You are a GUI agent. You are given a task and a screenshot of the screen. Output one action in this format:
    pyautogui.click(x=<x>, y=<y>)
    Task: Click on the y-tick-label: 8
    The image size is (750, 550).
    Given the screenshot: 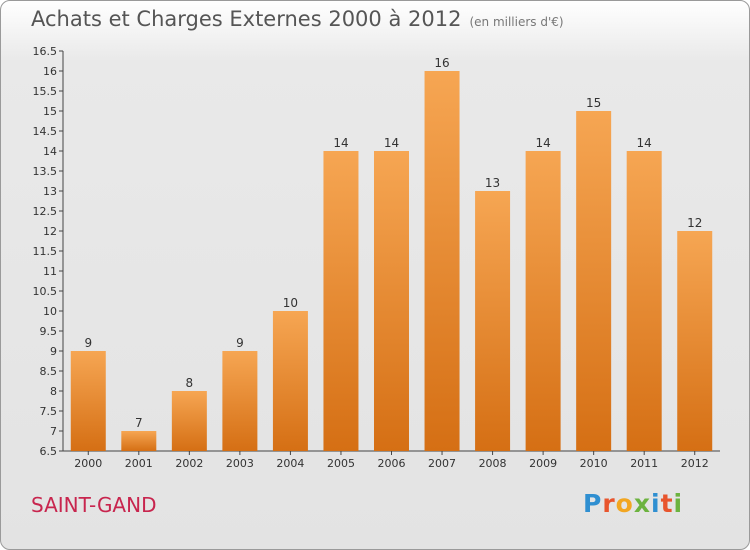 What is the action you would take?
    pyautogui.click(x=53, y=391)
    